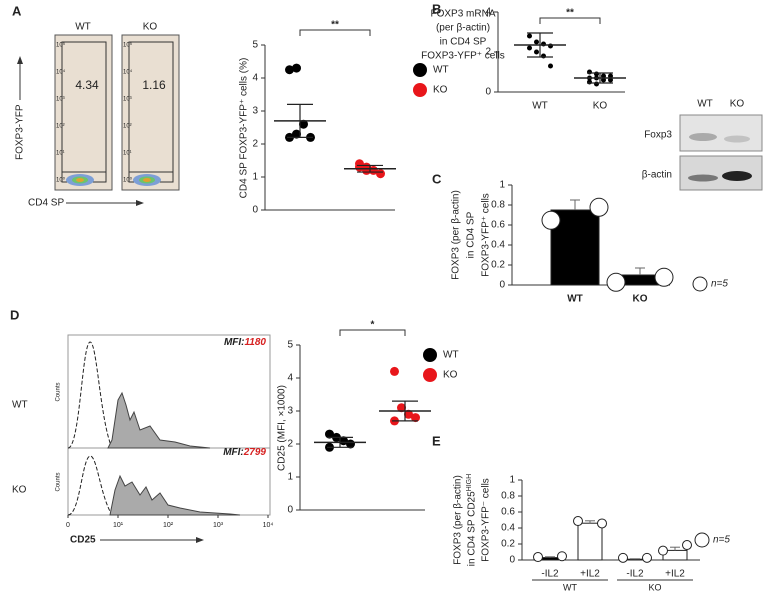  Describe the element at coordinates (290, 411) in the screenshot. I see `y-tick-label: 3` at that location.